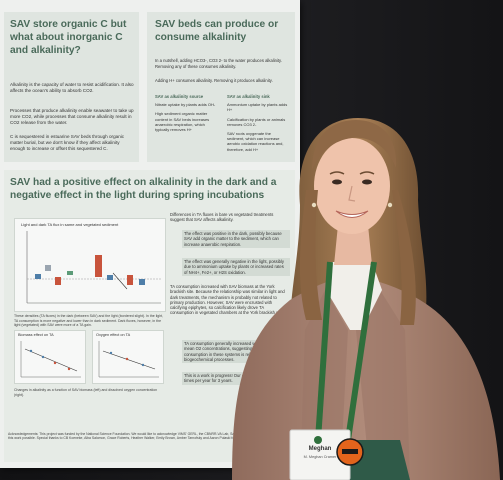 Image resolution: width=503 pixels, height=480 pixels. Describe the element at coordinates (390, 205) in the screenshot. I see `earring-right` at that location.